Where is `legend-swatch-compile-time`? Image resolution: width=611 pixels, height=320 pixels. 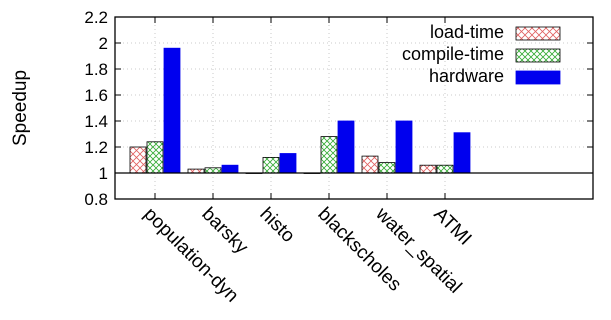
legend-swatch-compile-time is located at coordinates (538, 55).